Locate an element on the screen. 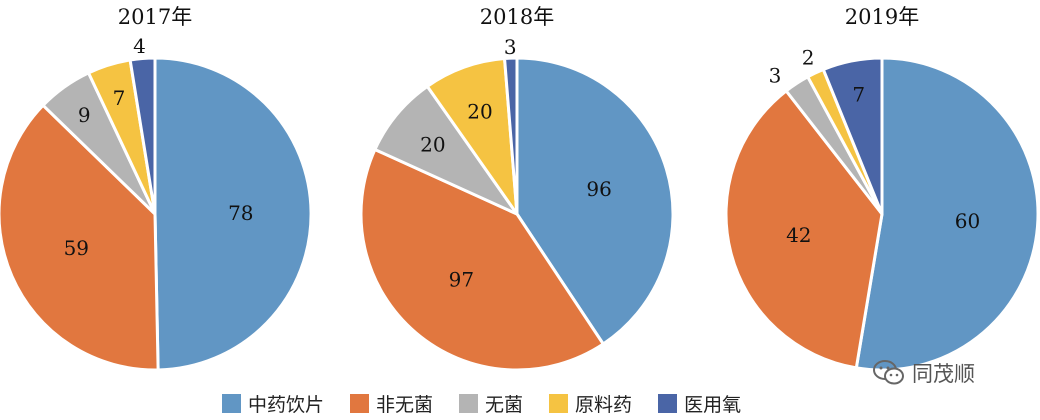 This screenshot has width=1040, height=420. data-label: 9 is located at coordinates (84, 115).